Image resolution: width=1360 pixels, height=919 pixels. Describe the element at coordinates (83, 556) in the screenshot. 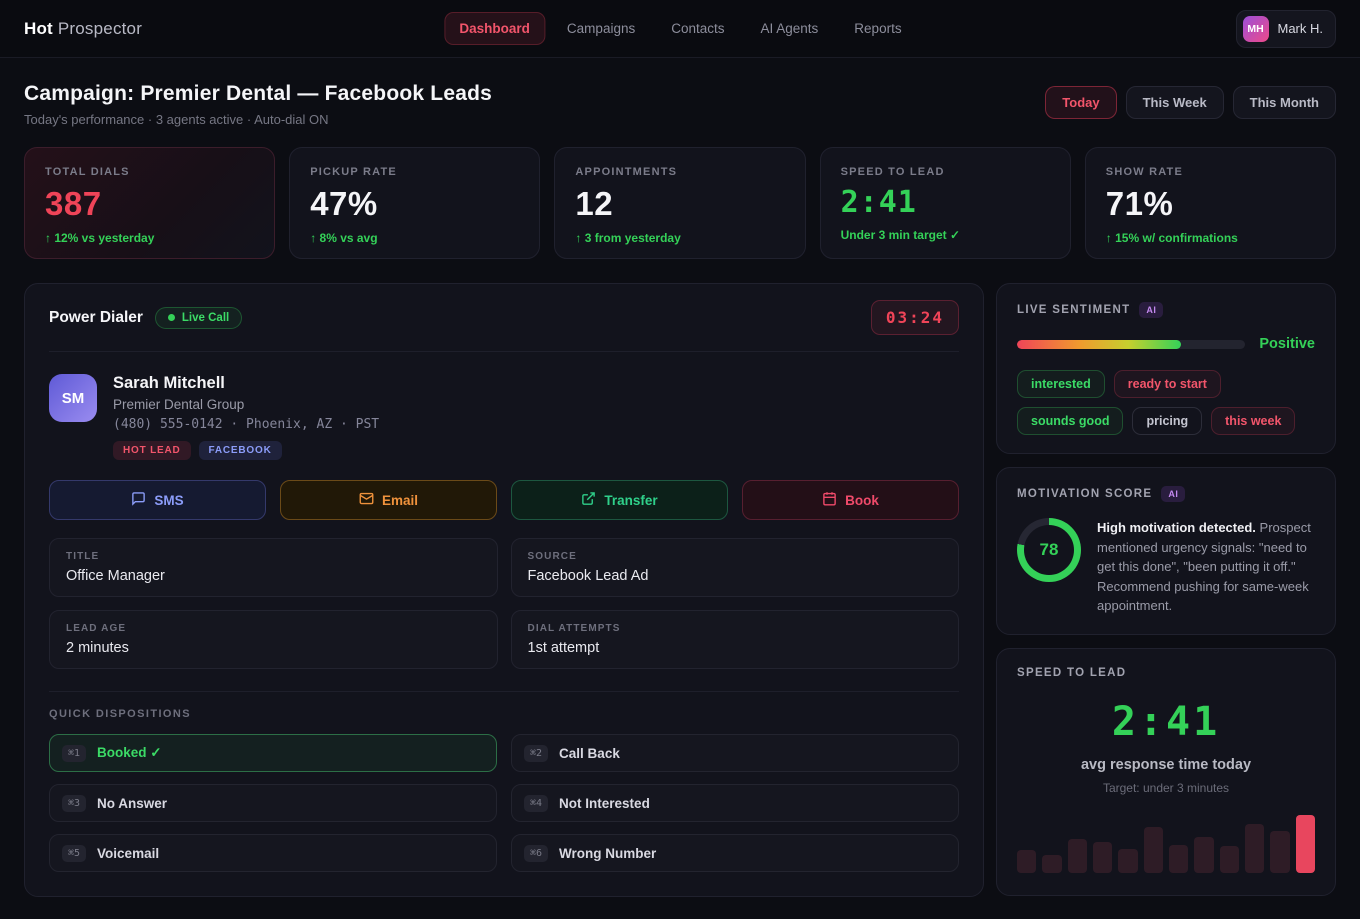

I see `field-label: TITLE` at that location.